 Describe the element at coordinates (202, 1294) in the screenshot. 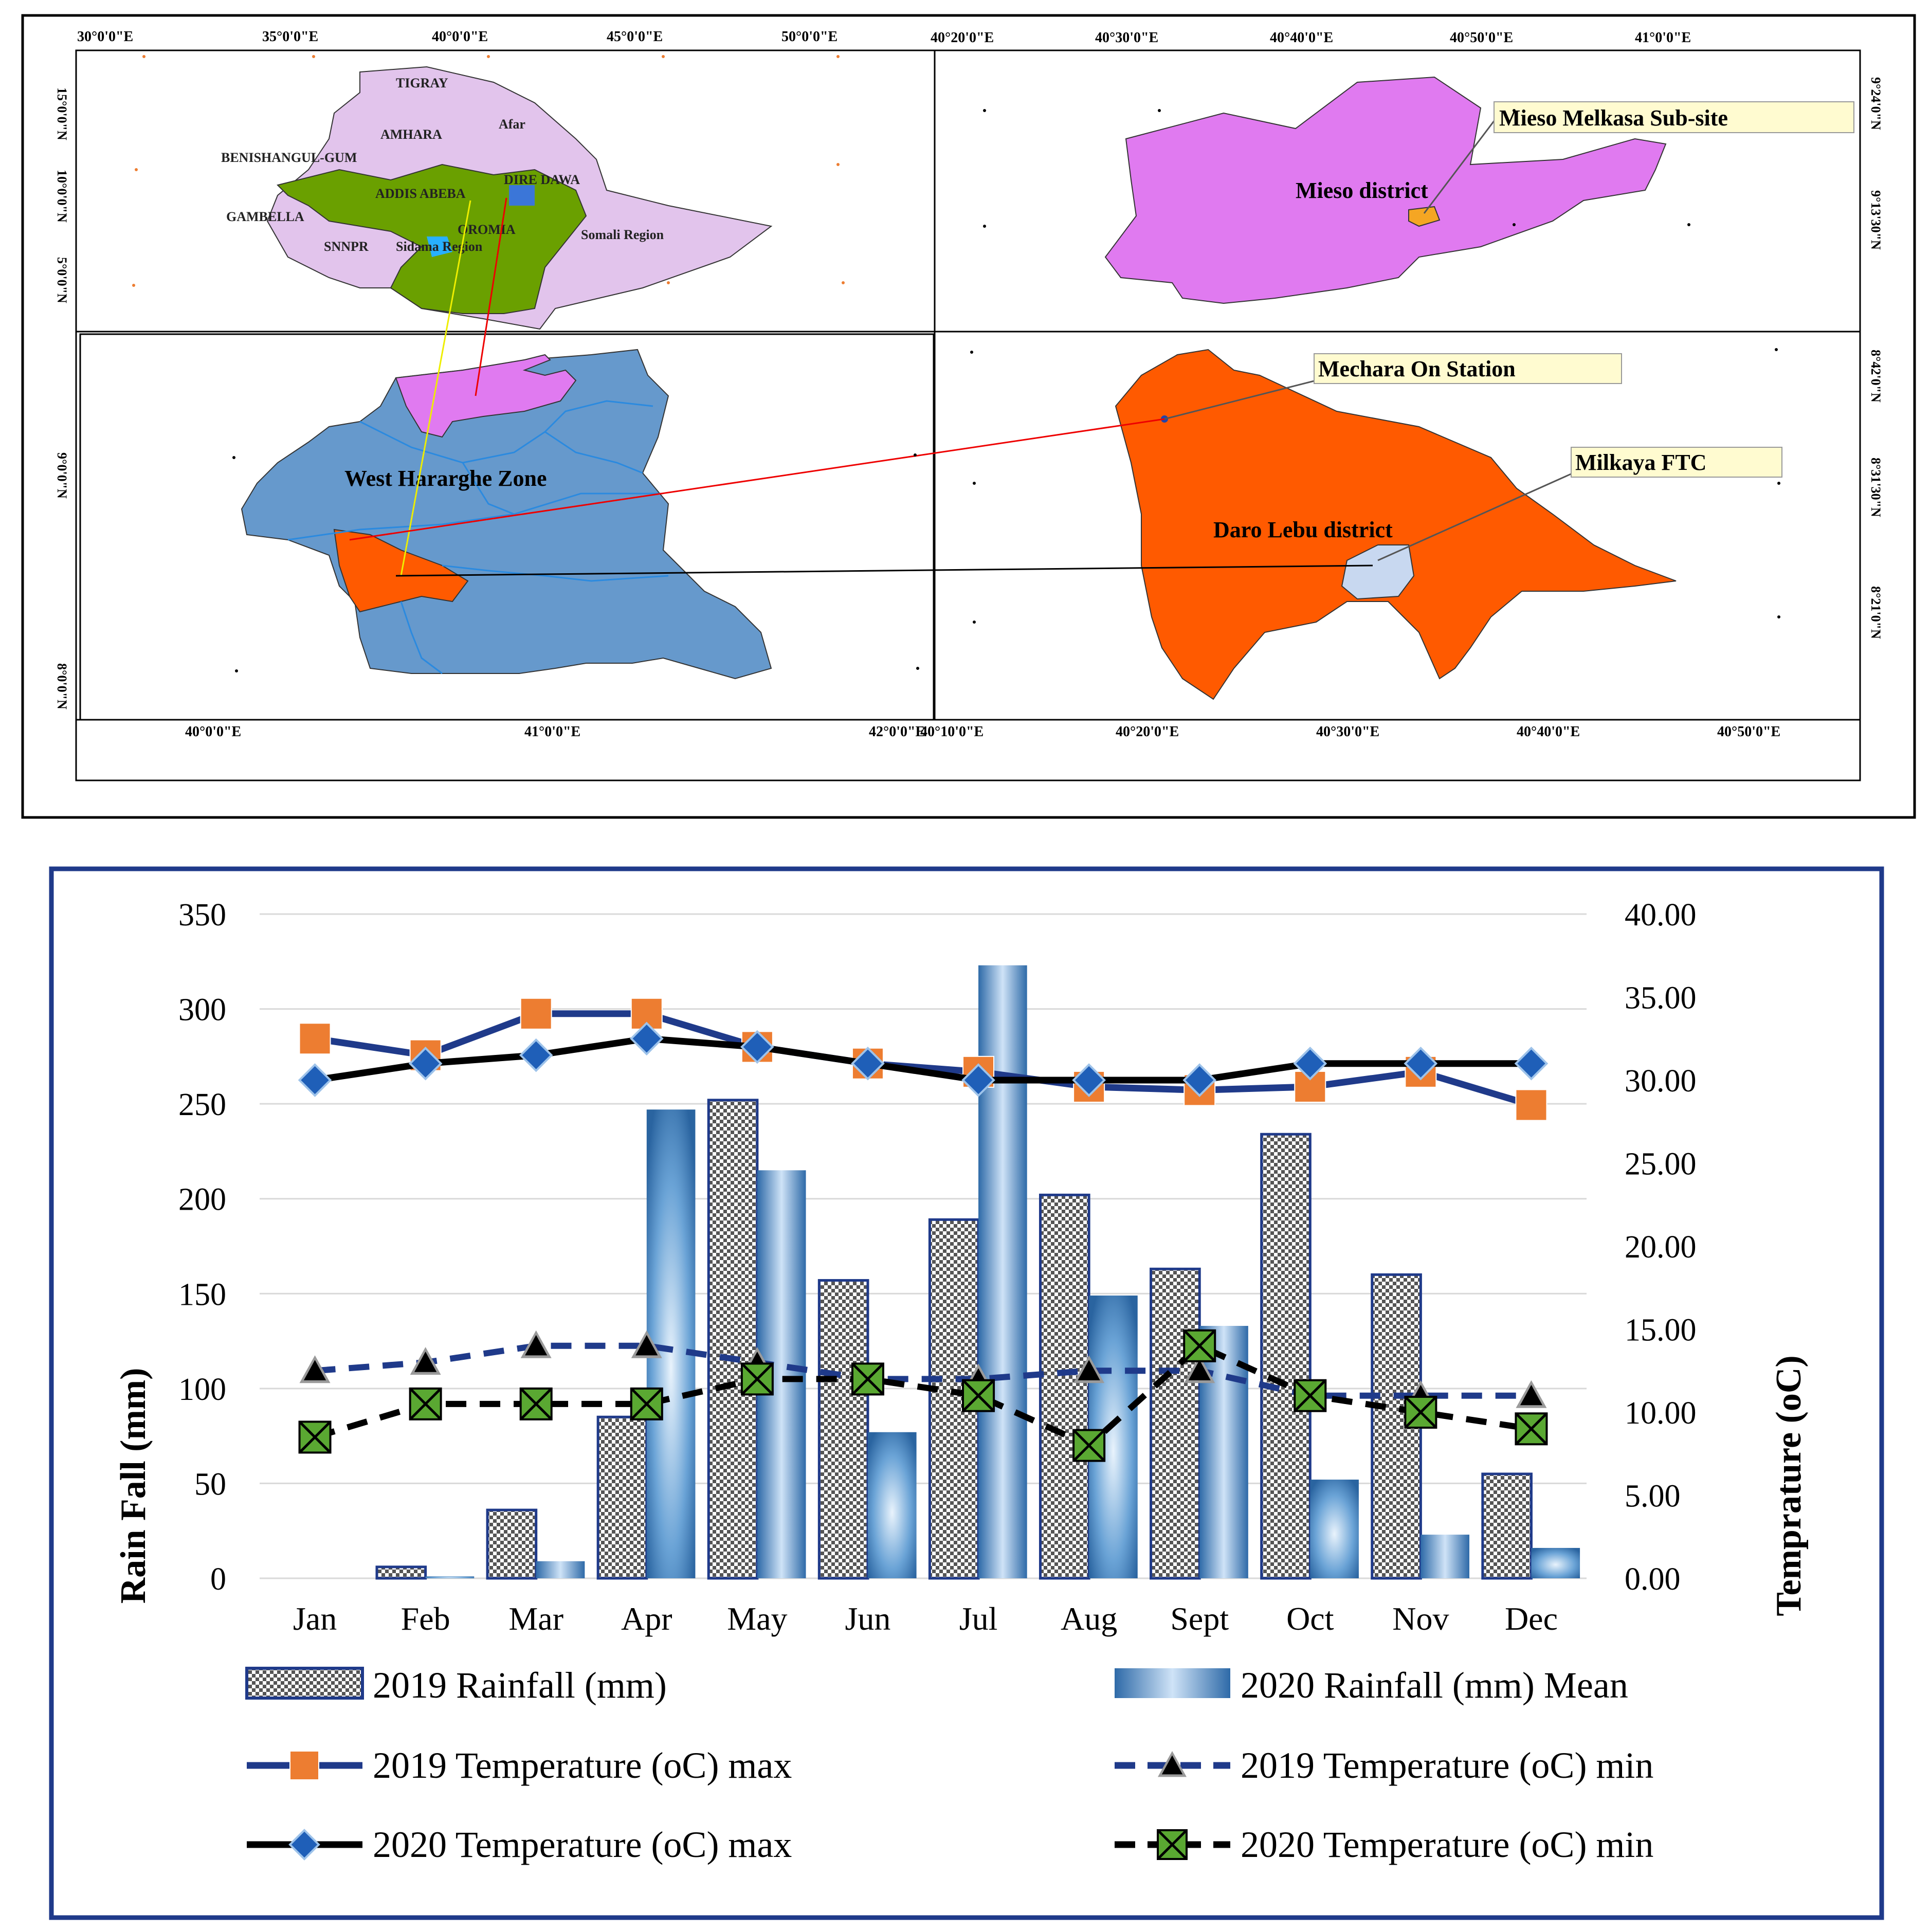

I see `left-tick-label: 150` at that location.